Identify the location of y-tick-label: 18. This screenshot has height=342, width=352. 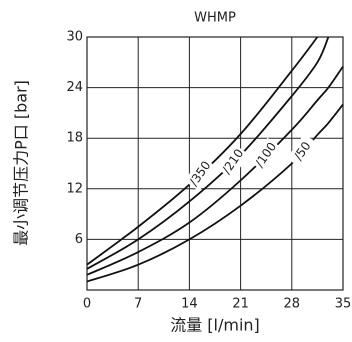
(74, 138).